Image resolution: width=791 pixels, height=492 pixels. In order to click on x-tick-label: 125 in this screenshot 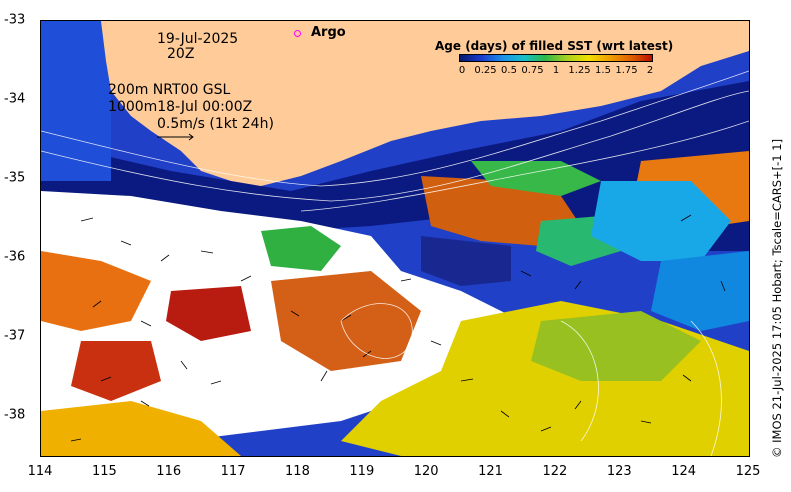, I will do `click(748, 471)`.